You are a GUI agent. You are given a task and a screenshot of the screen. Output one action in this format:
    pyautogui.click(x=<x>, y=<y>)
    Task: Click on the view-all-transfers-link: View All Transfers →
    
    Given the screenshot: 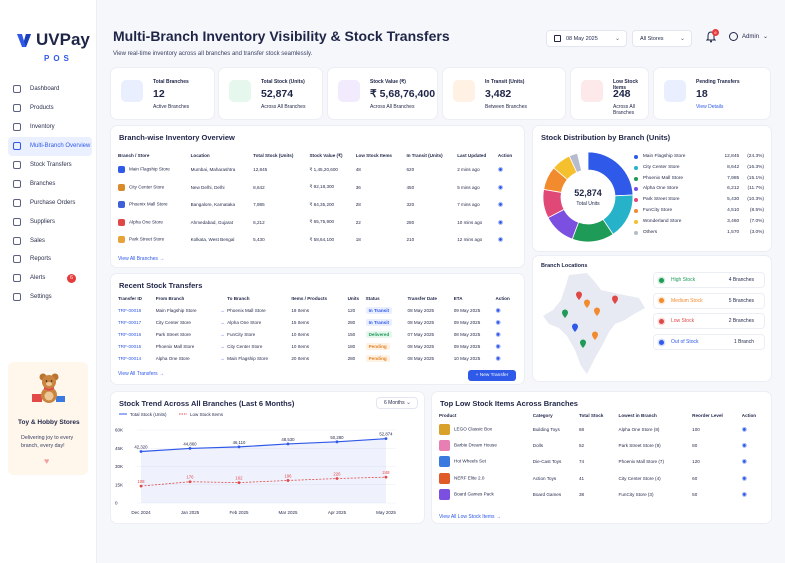 What is the action you would take?
    pyautogui.click(x=141, y=374)
    